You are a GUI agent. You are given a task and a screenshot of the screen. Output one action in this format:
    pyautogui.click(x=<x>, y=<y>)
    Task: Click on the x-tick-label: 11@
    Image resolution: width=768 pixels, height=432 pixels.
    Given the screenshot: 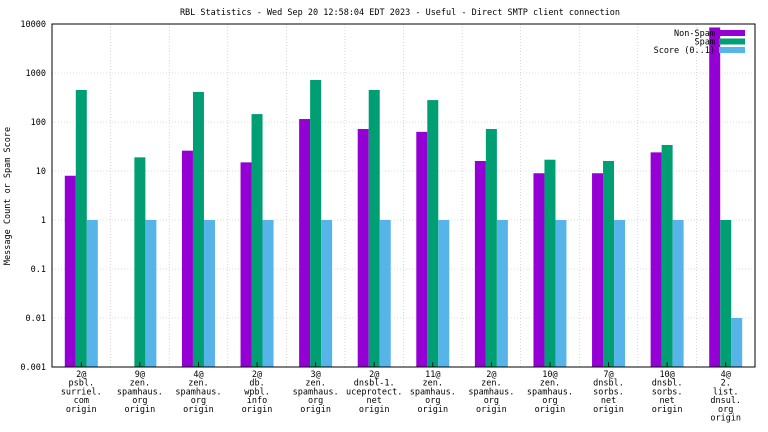 What is the action you would take?
    pyautogui.click(x=432, y=375)
    